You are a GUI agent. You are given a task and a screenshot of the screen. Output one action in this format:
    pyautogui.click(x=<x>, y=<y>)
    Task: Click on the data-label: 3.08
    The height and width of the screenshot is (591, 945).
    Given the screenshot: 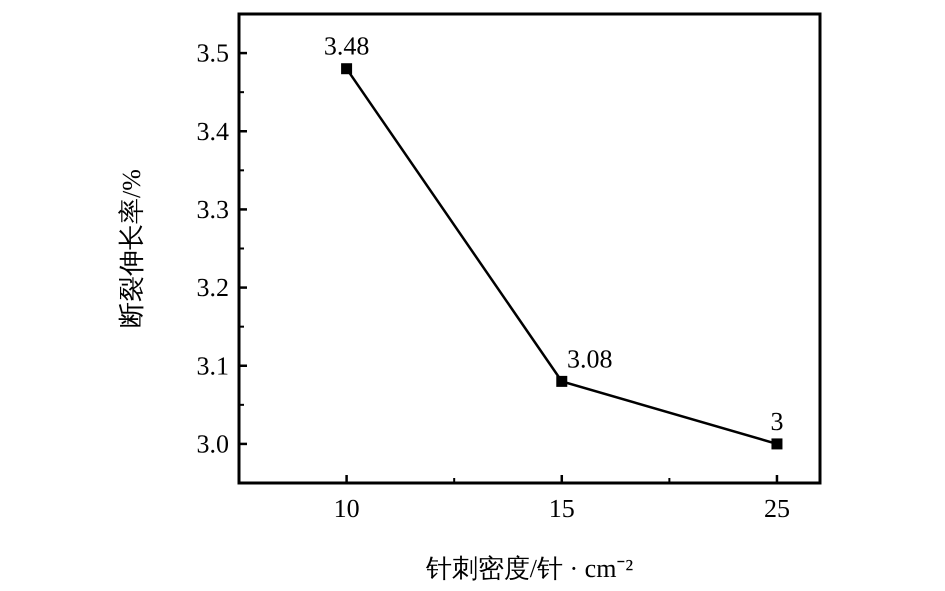 What is the action you would take?
    pyautogui.click(x=590, y=359)
    